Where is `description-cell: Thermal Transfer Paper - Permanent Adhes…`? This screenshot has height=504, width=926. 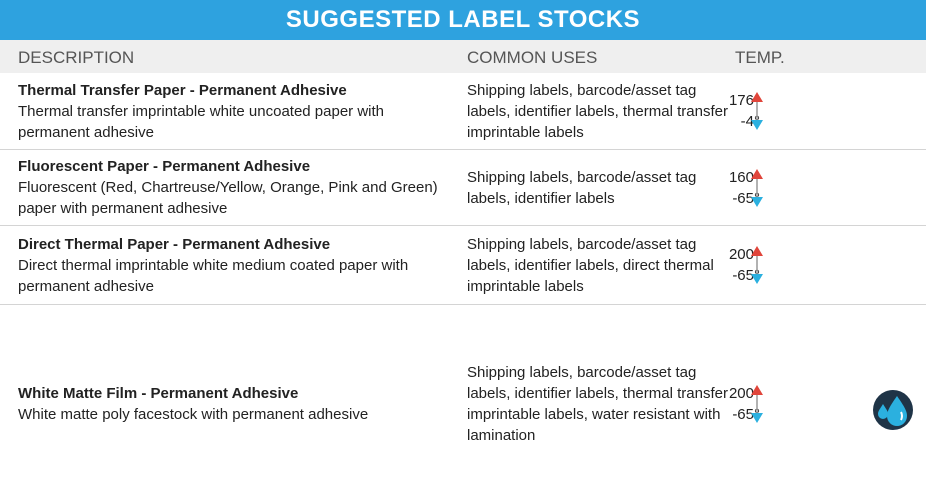 description-cell: Thermal Transfer Paper - Permanent Adhes… is located at coordinates (233, 111).